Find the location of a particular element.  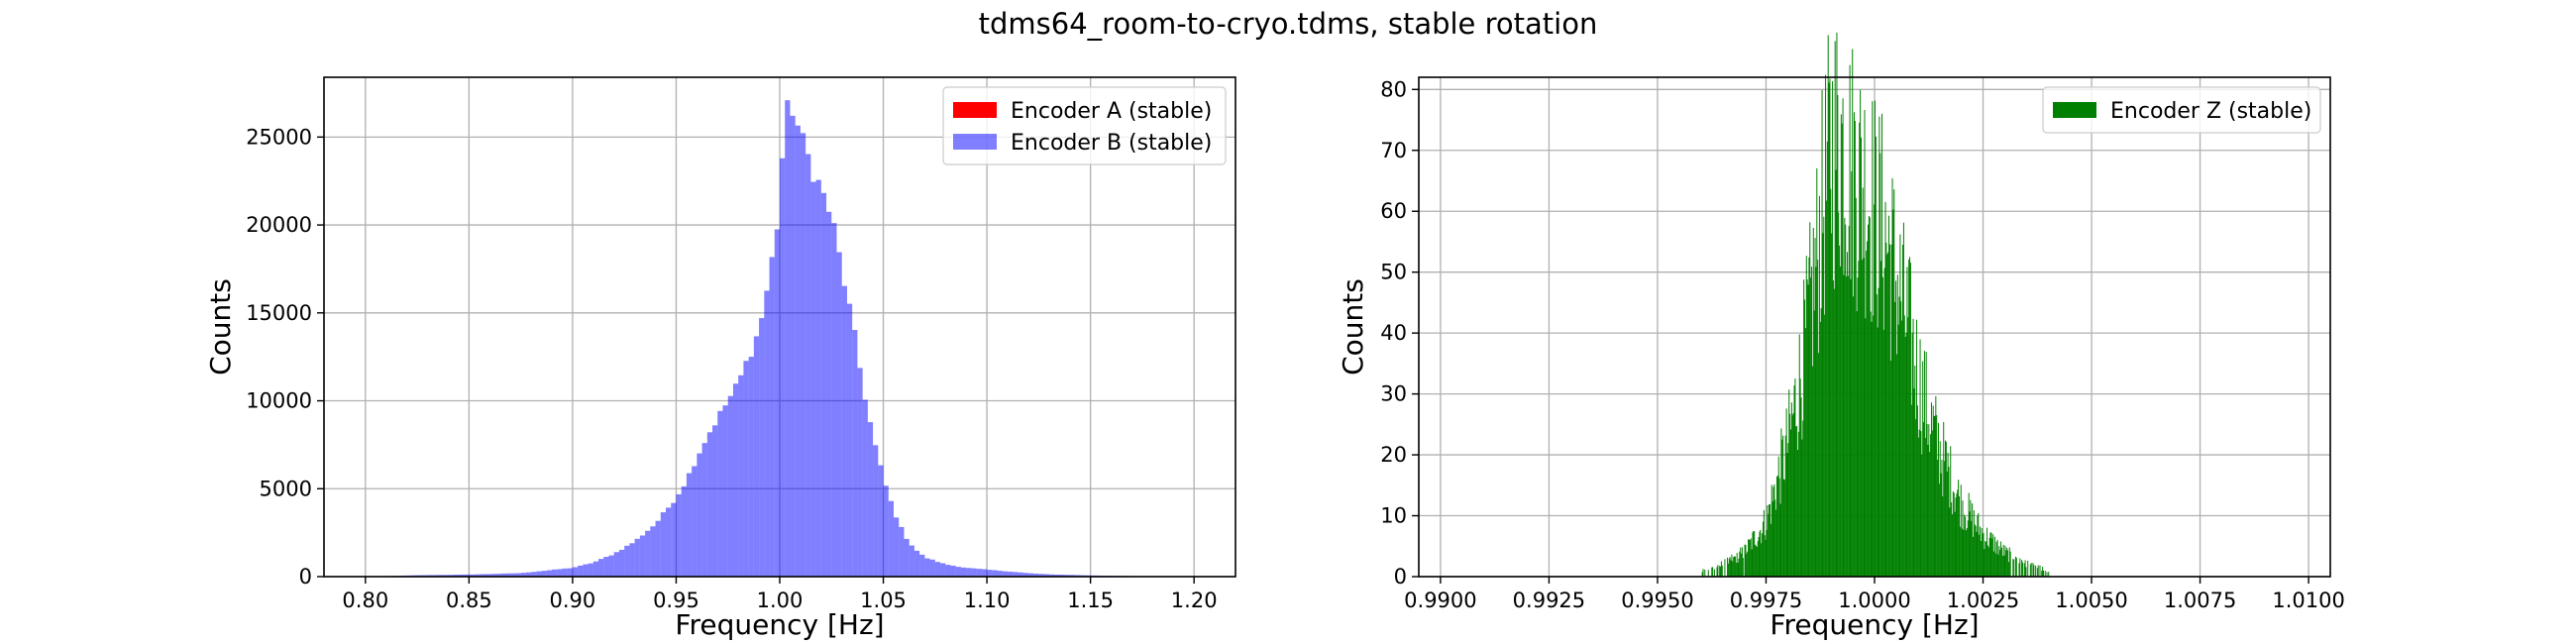

x-tick-label: 0.9925 is located at coordinates (1549, 600).